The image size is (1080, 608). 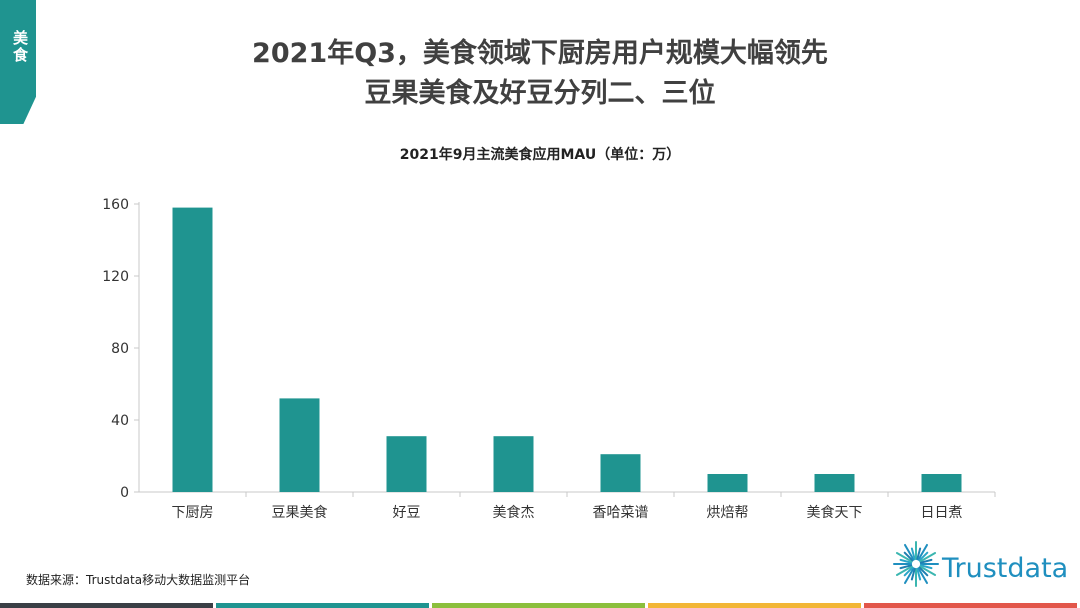 I want to click on headline: 2021年Q3，美食领域下厨房用户规模大幅领先 豆果美食及好豆分列二、三位, so click(x=540, y=74).